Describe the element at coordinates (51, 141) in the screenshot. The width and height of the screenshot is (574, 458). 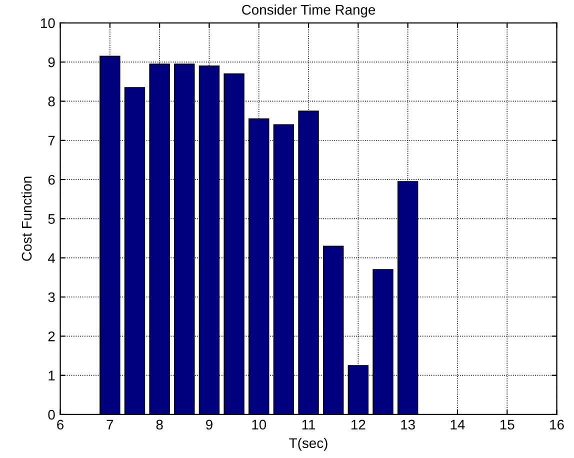
I see `y-tick-label: 7` at that location.